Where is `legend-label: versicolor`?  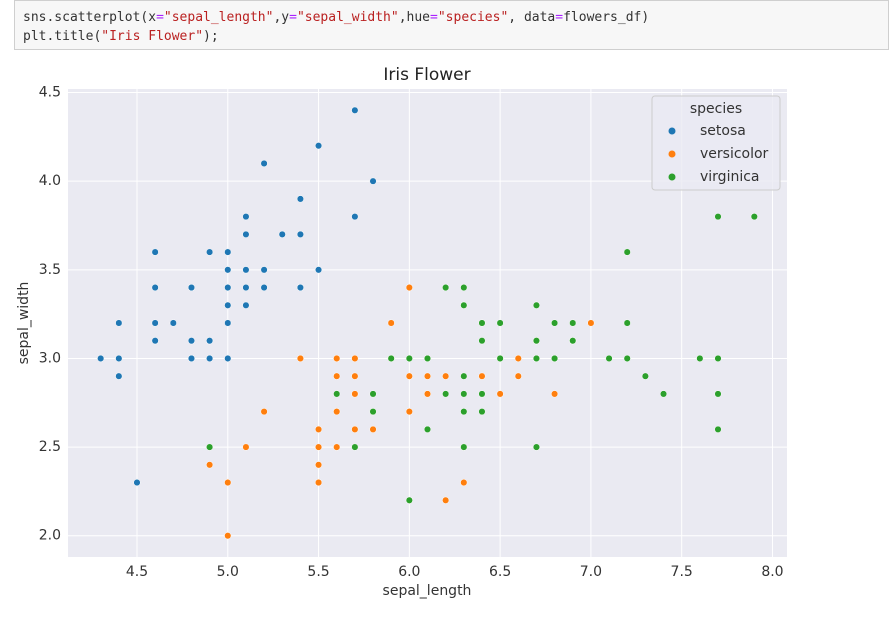
legend-label: versicolor is located at coordinates (734, 154).